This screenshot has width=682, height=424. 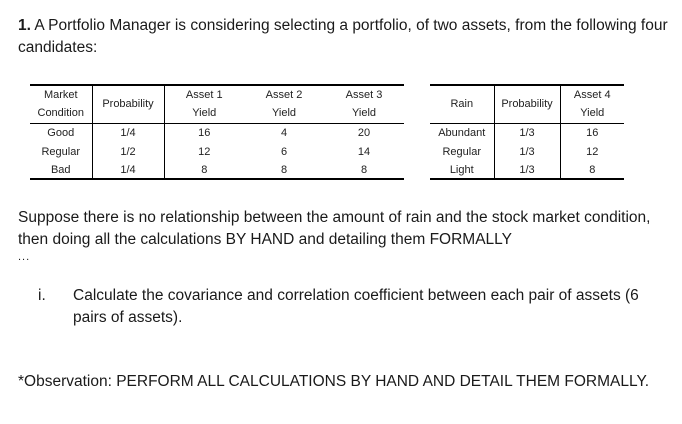 I want to click on table-row: Regular 1/2 12 6 14, so click(x=217, y=151).